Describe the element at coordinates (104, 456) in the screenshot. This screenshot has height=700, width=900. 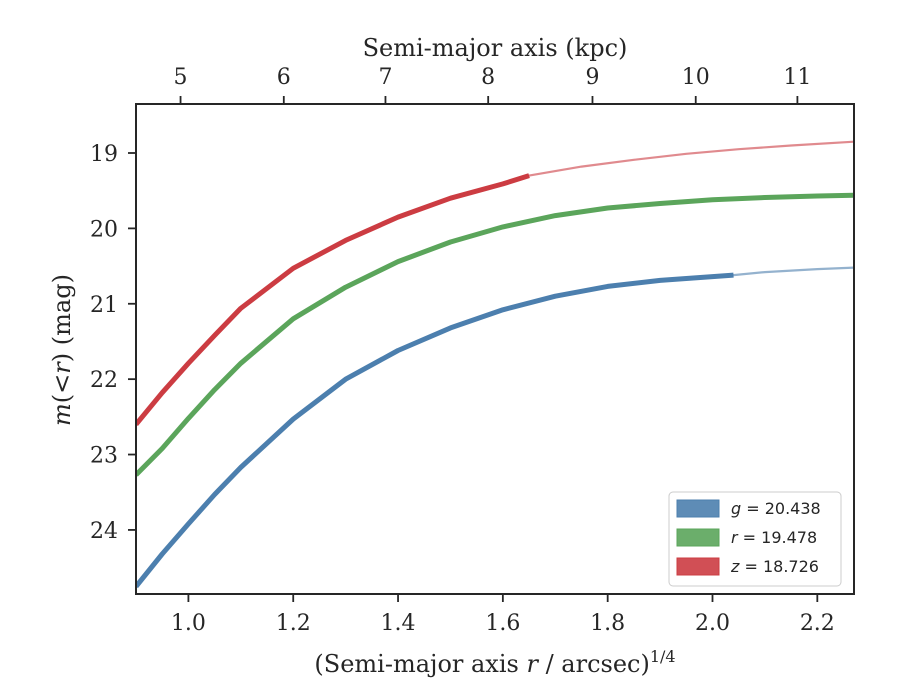
I see `y-tick-label: 23` at that location.